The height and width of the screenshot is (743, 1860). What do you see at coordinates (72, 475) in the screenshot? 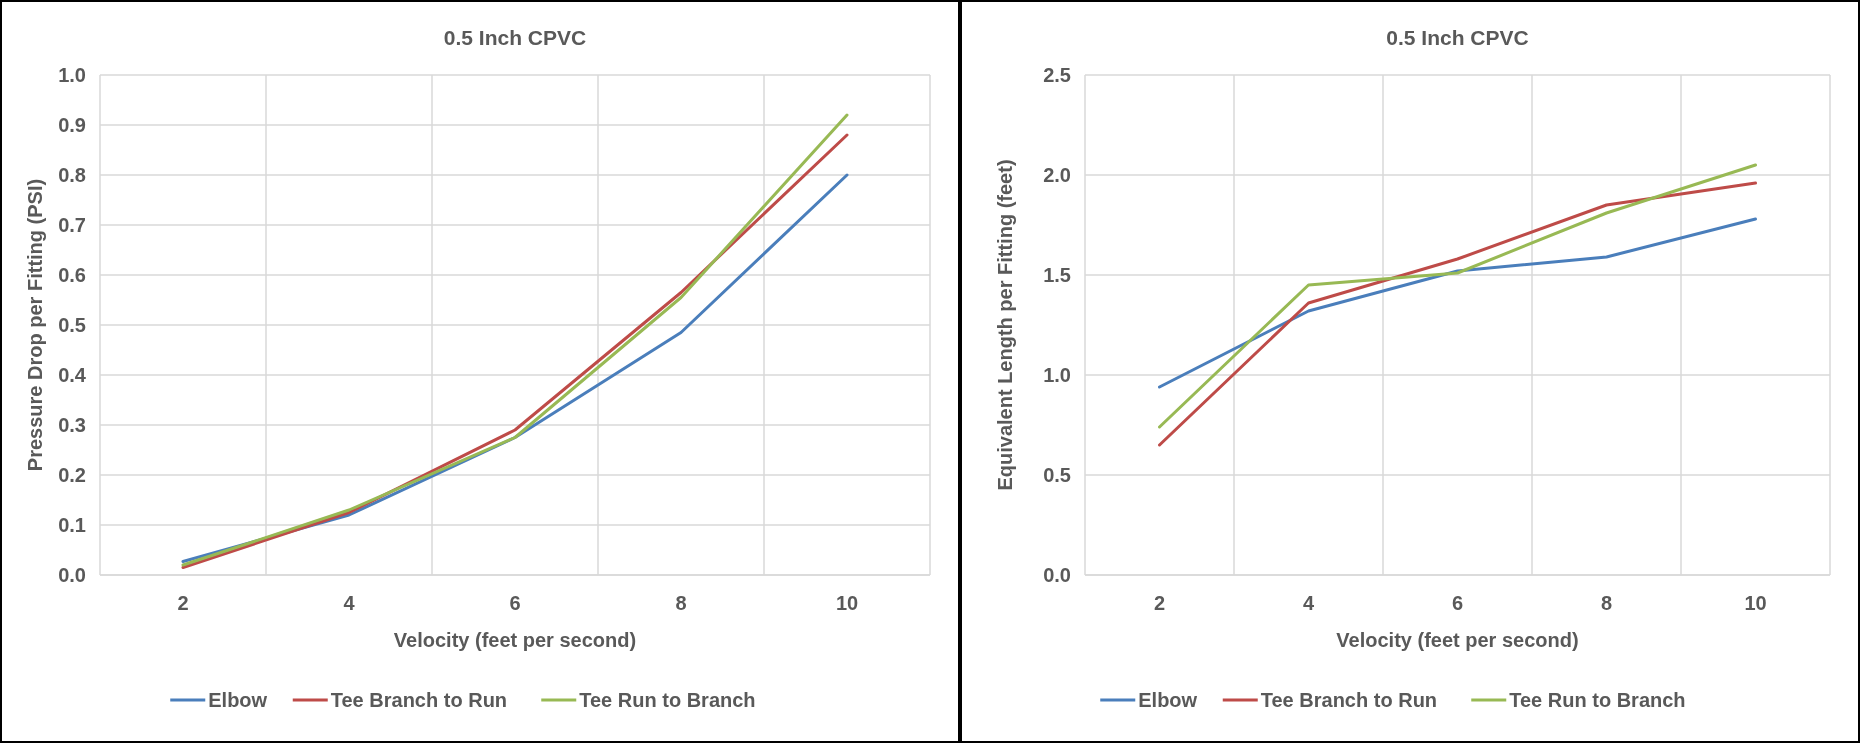
I see `y-tick-label: 0.2` at bounding box center [72, 475].